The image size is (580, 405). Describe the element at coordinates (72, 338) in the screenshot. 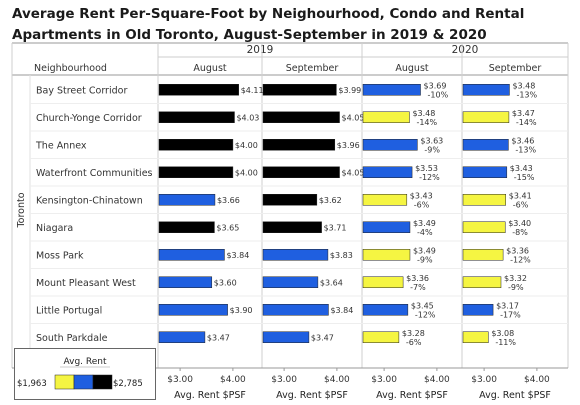

I see `category-label: South Parkdale` at that location.